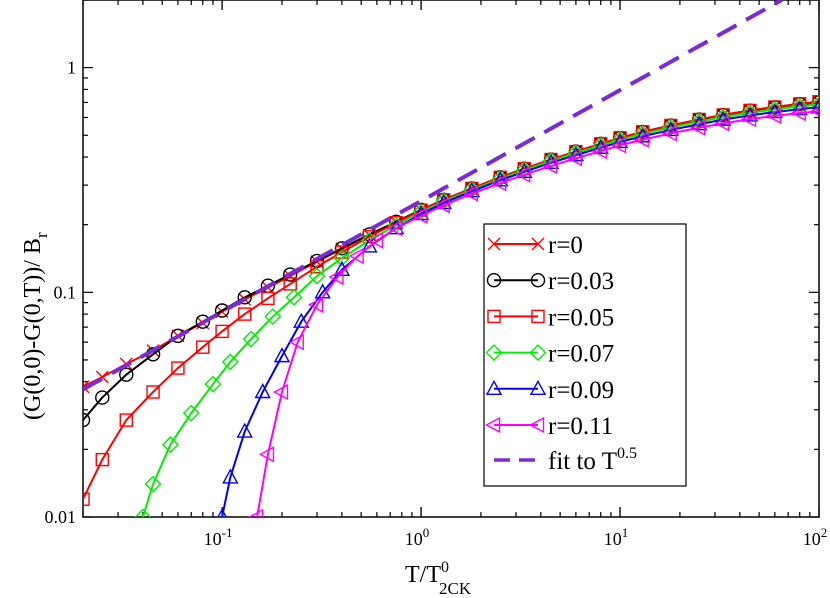 The image size is (830, 598). I want to click on legend-box, so click(585, 355).